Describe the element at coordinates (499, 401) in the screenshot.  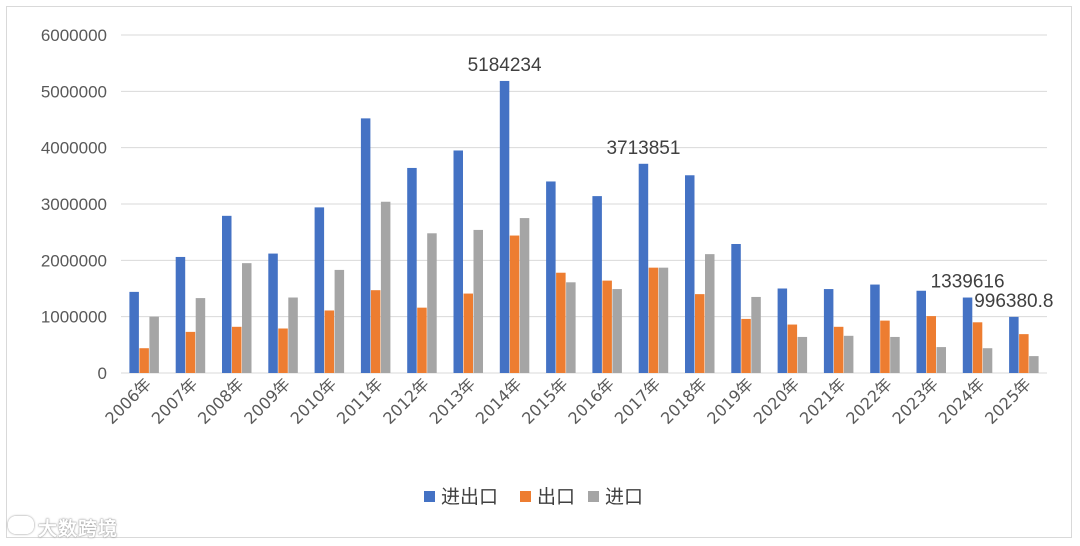
I see `x-tick-label: 2014年` at that location.